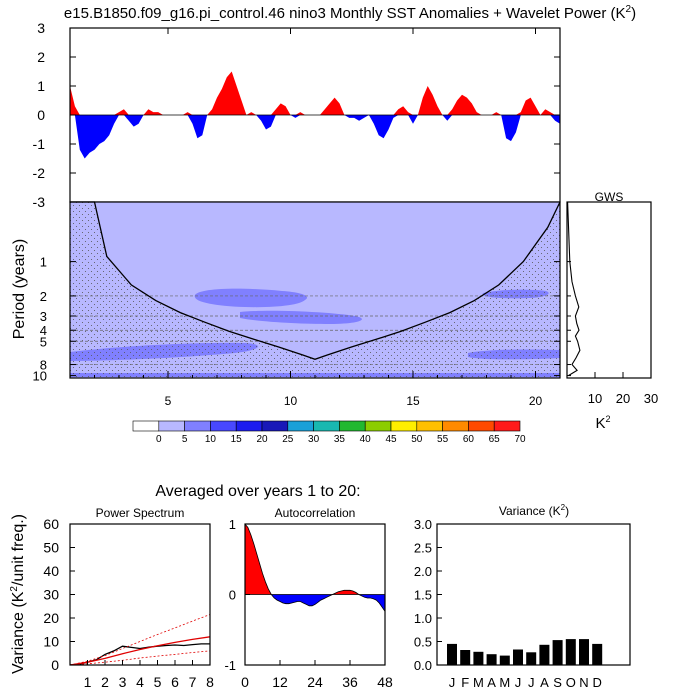  Describe the element at coordinates (315, 603) in the screenshot. I see `autocorrelation-negative-area` at that location.